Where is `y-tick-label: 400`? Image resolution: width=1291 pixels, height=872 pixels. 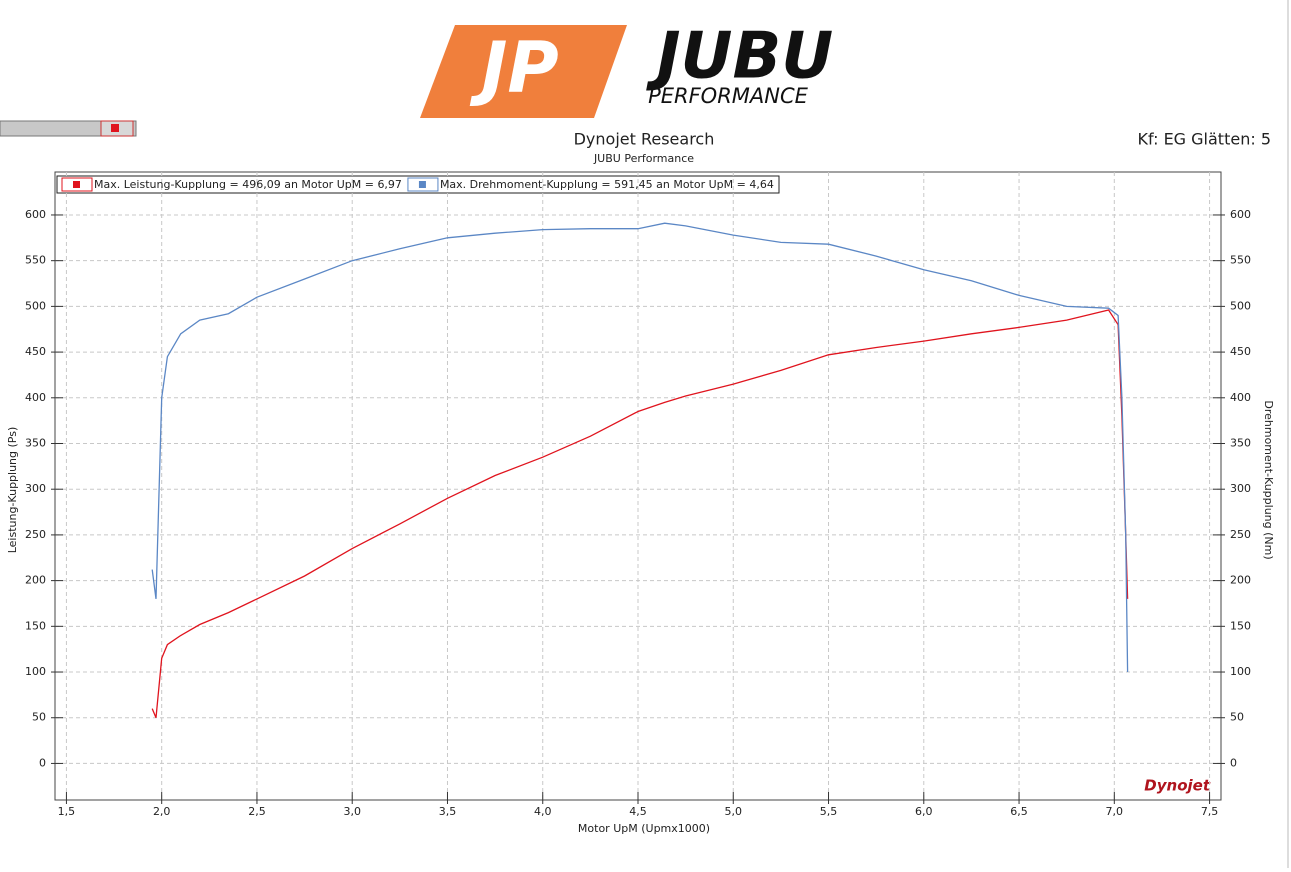
y-tick-label: 400 is located at coordinates (35, 397).